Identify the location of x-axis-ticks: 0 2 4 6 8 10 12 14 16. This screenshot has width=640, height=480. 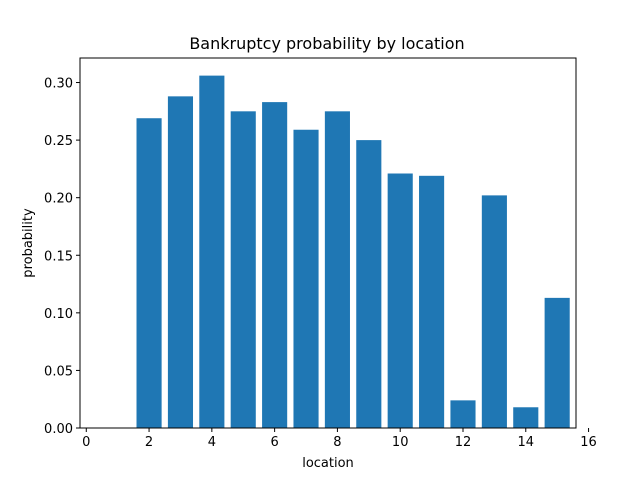
(339, 439).